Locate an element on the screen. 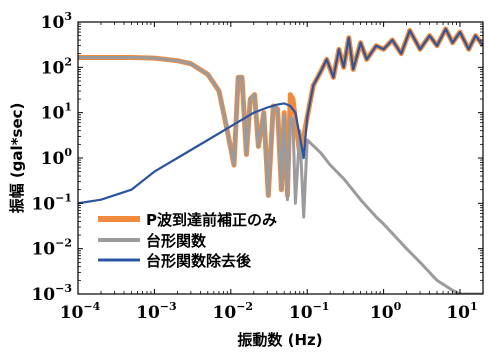  y-tick-label: 10¹ is located at coordinates (56, 112).